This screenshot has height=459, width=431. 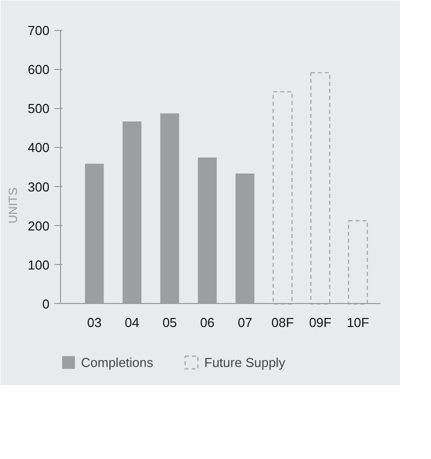 I want to click on legend-label: Future Supply, so click(x=245, y=362).